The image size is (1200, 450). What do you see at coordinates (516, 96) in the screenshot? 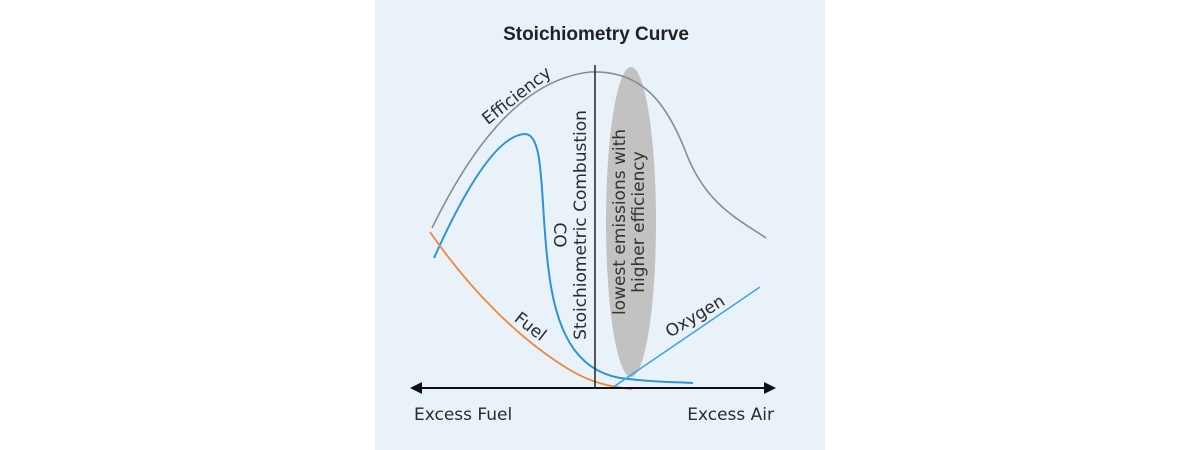
I see `efficiency-label: Efficiency` at bounding box center [516, 96].